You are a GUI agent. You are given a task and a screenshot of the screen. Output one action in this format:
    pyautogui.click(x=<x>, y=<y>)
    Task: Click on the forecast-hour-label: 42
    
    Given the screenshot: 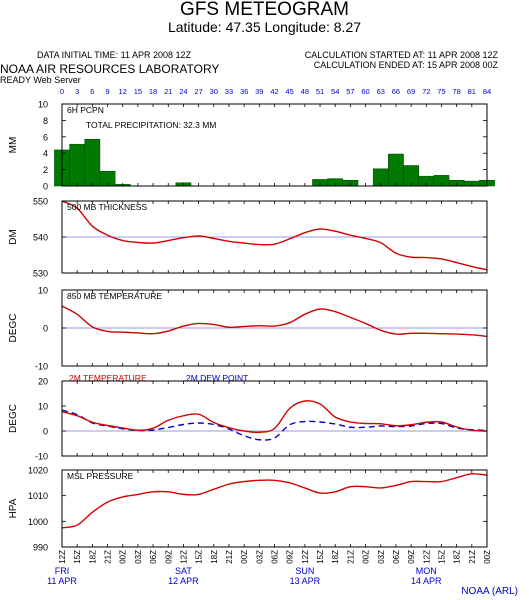 What is the action you would take?
    pyautogui.click(x=274, y=91)
    